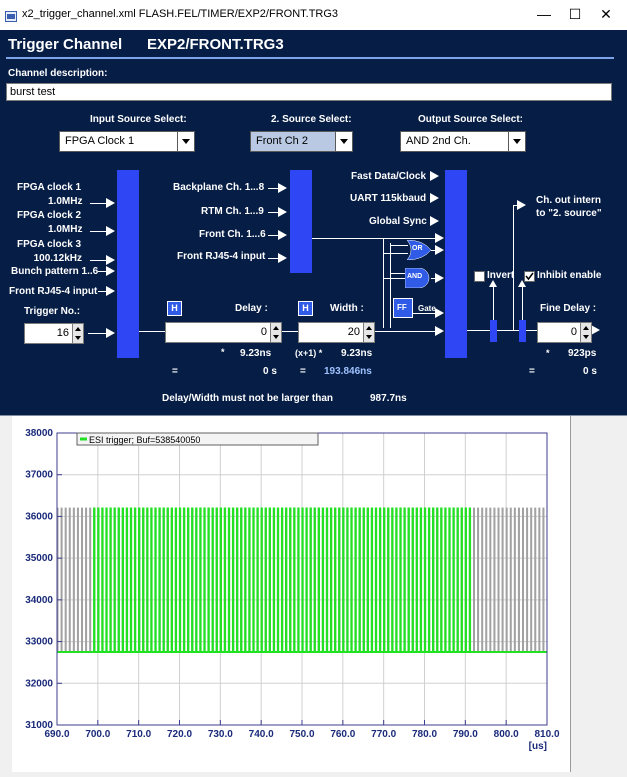 This screenshot has height=777, width=627. What do you see at coordinates (544, 14) in the screenshot?
I see `minimize-button: —` at bounding box center [544, 14].